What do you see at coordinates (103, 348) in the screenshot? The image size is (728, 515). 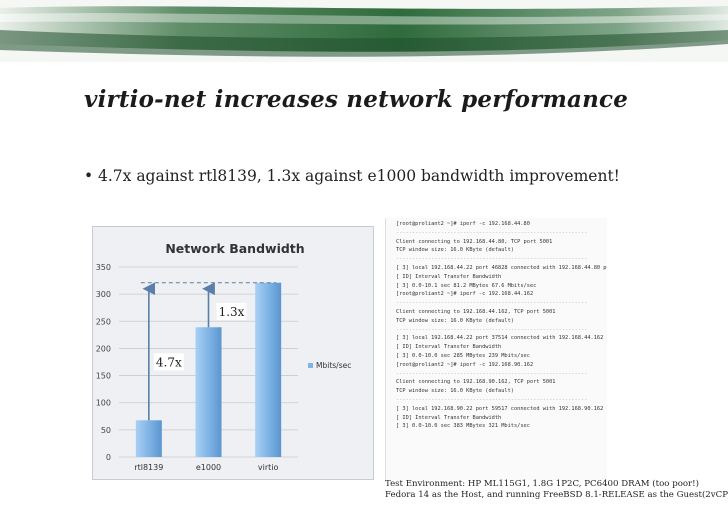 I see `y-tick-label: 200` at bounding box center [103, 348].